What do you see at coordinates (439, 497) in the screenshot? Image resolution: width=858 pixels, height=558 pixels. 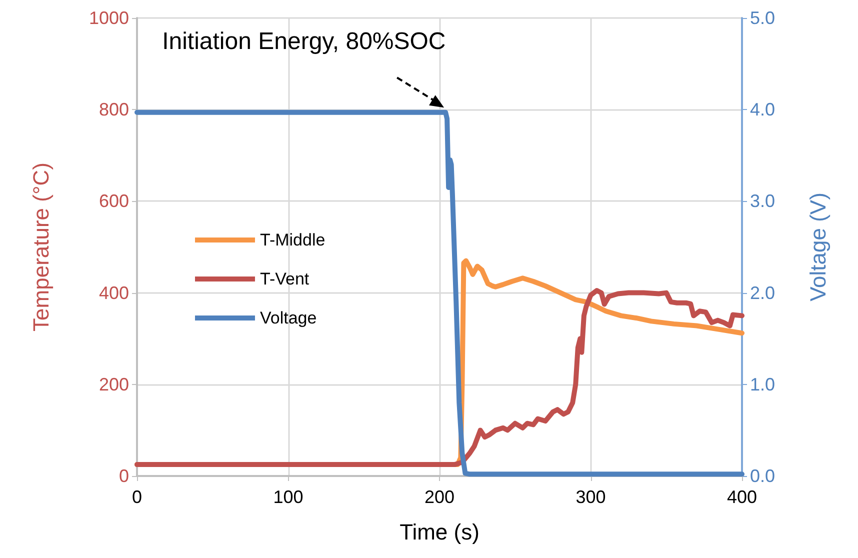 I see `x-tick-label: 200` at bounding box center [439, 497].